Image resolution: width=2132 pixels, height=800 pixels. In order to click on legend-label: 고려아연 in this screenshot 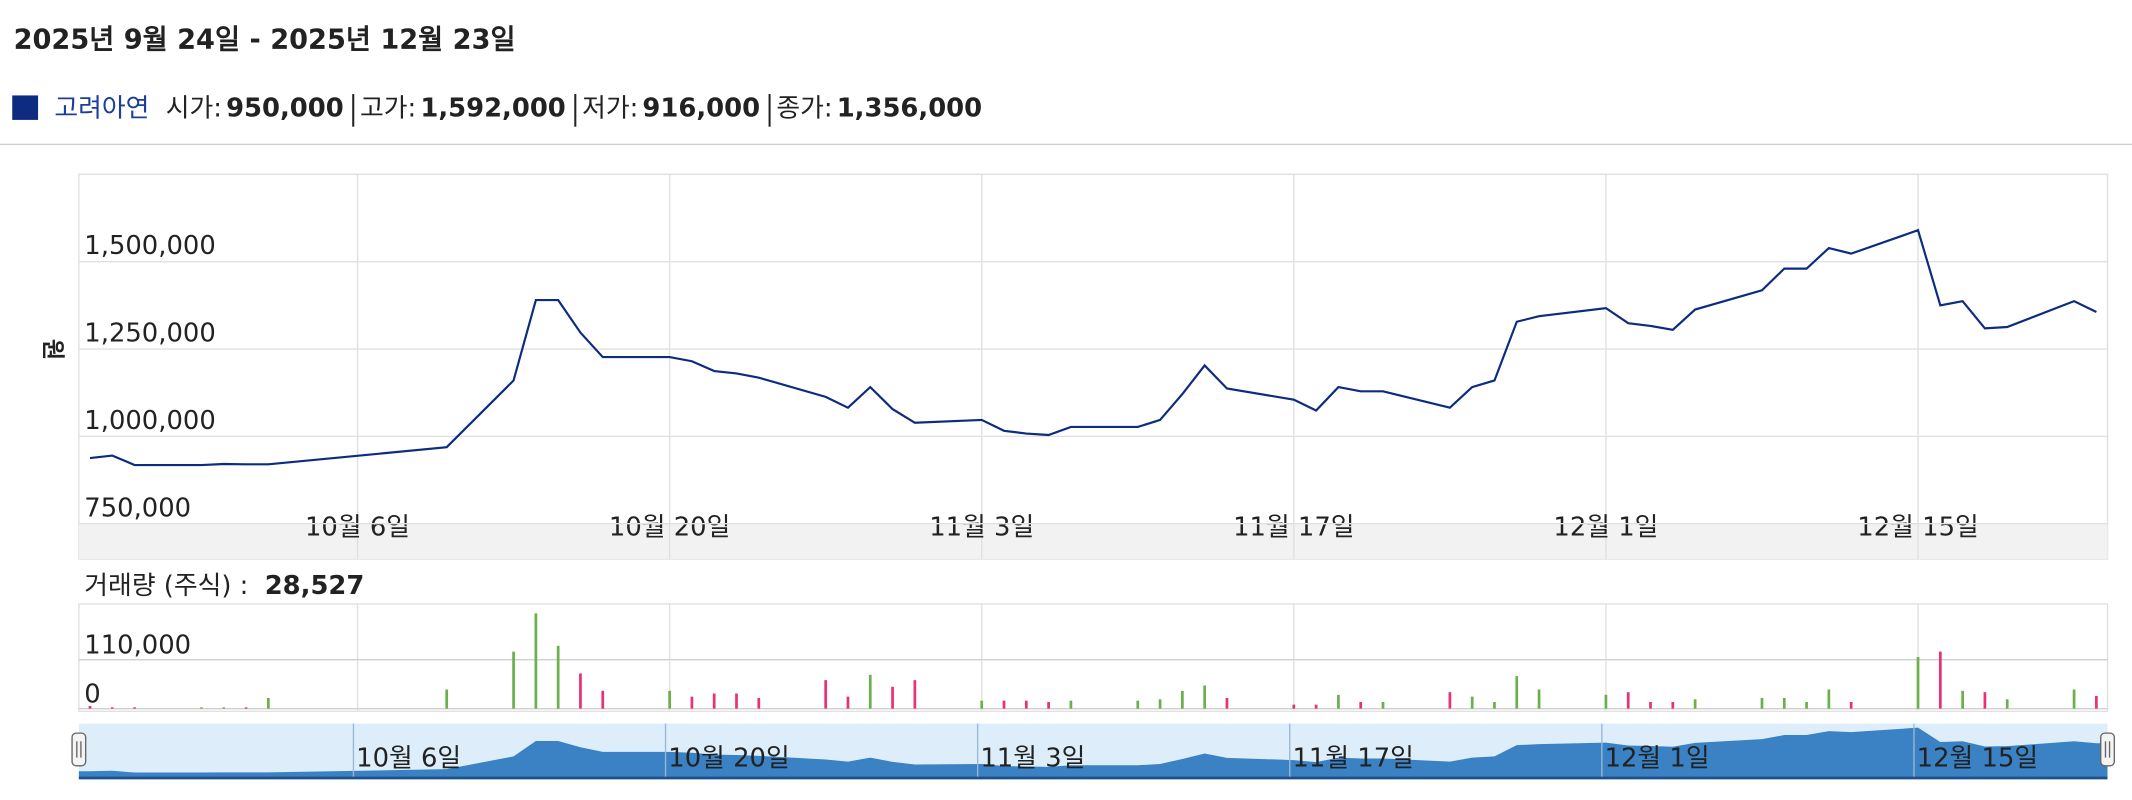, I will do `click(101, 109)`.